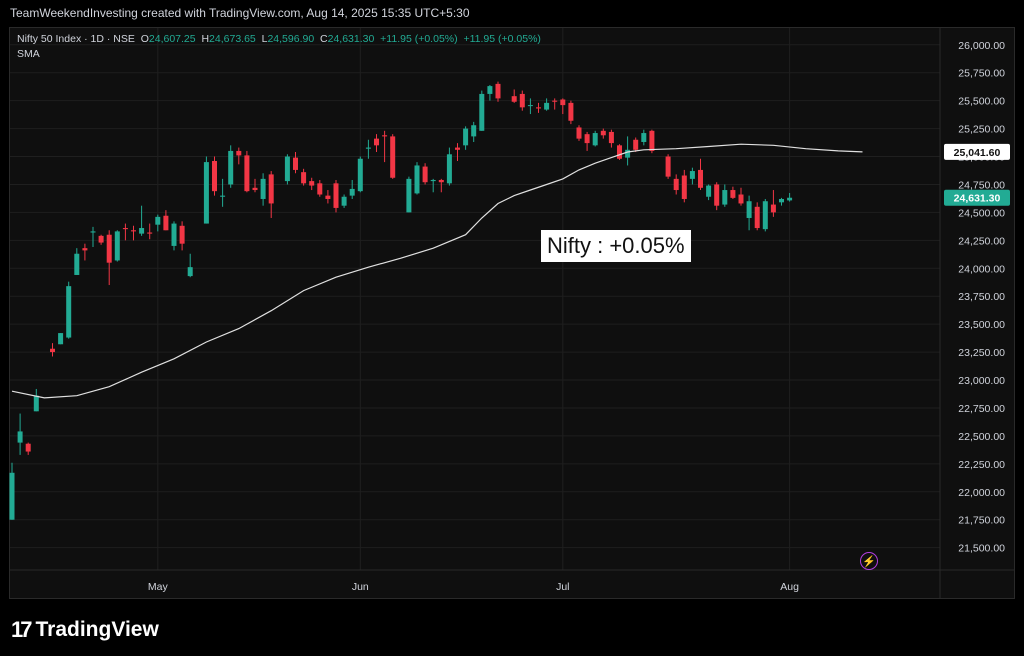  Describe the element at coordinates (981, 74) in the screenshot. I see `y-tick-label: 25,750.00` at that location.